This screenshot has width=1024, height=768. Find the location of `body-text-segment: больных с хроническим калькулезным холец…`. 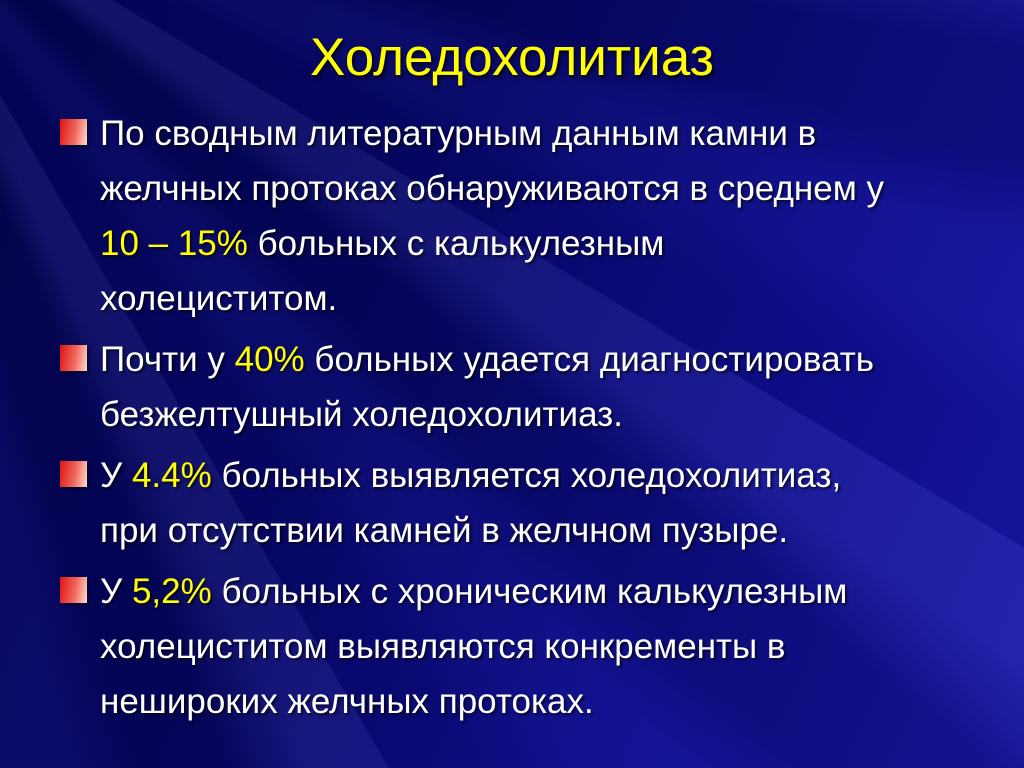

body-text-segment: больных с хроническим калькулезным холец… is located at coordinates (474, 646).